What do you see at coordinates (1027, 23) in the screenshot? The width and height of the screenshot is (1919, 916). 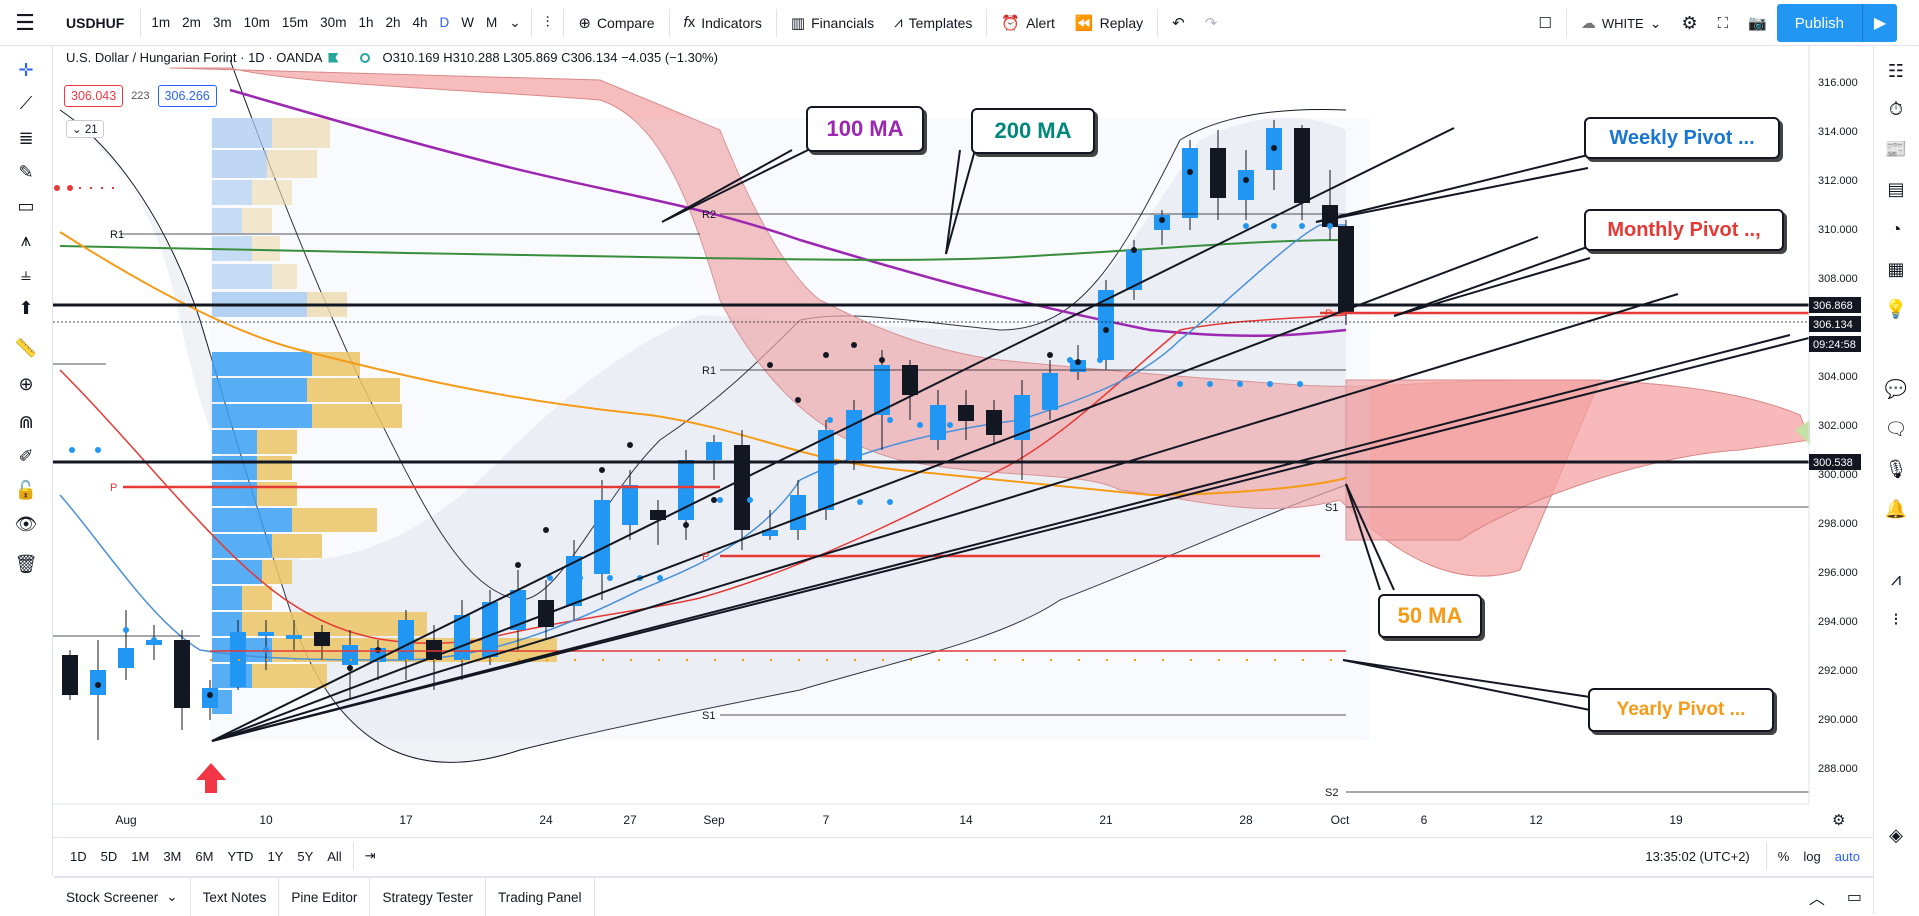 I see `alert-button: ⏰ Alert` at bounding box center [1027, 23].